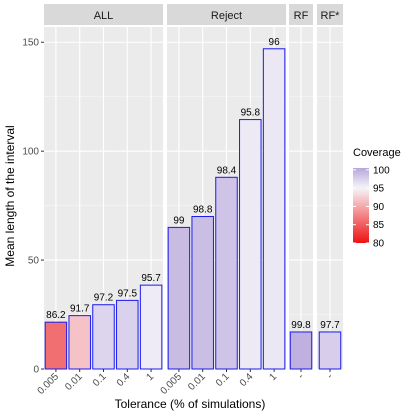 Image resolution: width=415 pixels, height=415 pixels. What do you see at coordinates (361, 205) in the screenshot?
I see `legend-colorbar` at bounding box center [361, 205].